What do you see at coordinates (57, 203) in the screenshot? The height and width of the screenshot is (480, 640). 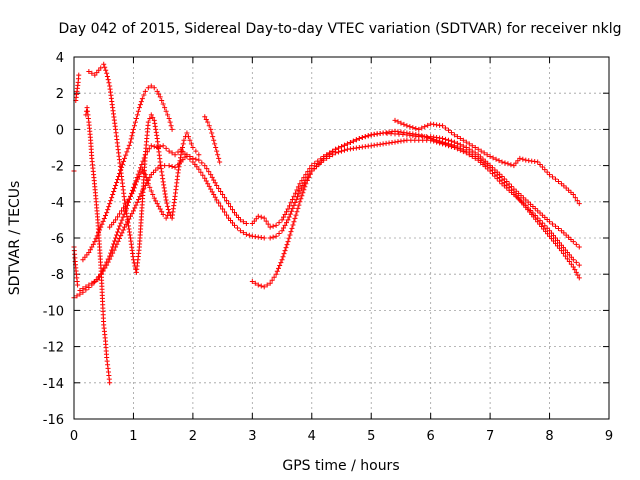 I see `y-tick-label: -4` at bounding box center [57, 203].